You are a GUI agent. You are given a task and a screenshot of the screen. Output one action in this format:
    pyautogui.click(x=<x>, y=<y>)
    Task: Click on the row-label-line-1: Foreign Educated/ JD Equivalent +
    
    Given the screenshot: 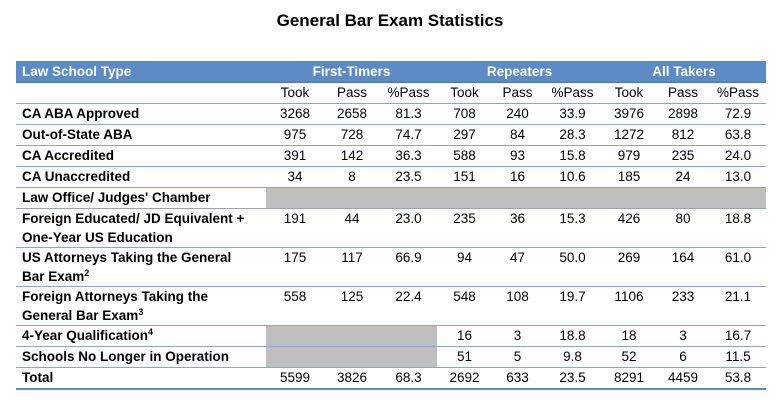 What is the action you would take?
    pyautogui.click(x=133, y=218)
    